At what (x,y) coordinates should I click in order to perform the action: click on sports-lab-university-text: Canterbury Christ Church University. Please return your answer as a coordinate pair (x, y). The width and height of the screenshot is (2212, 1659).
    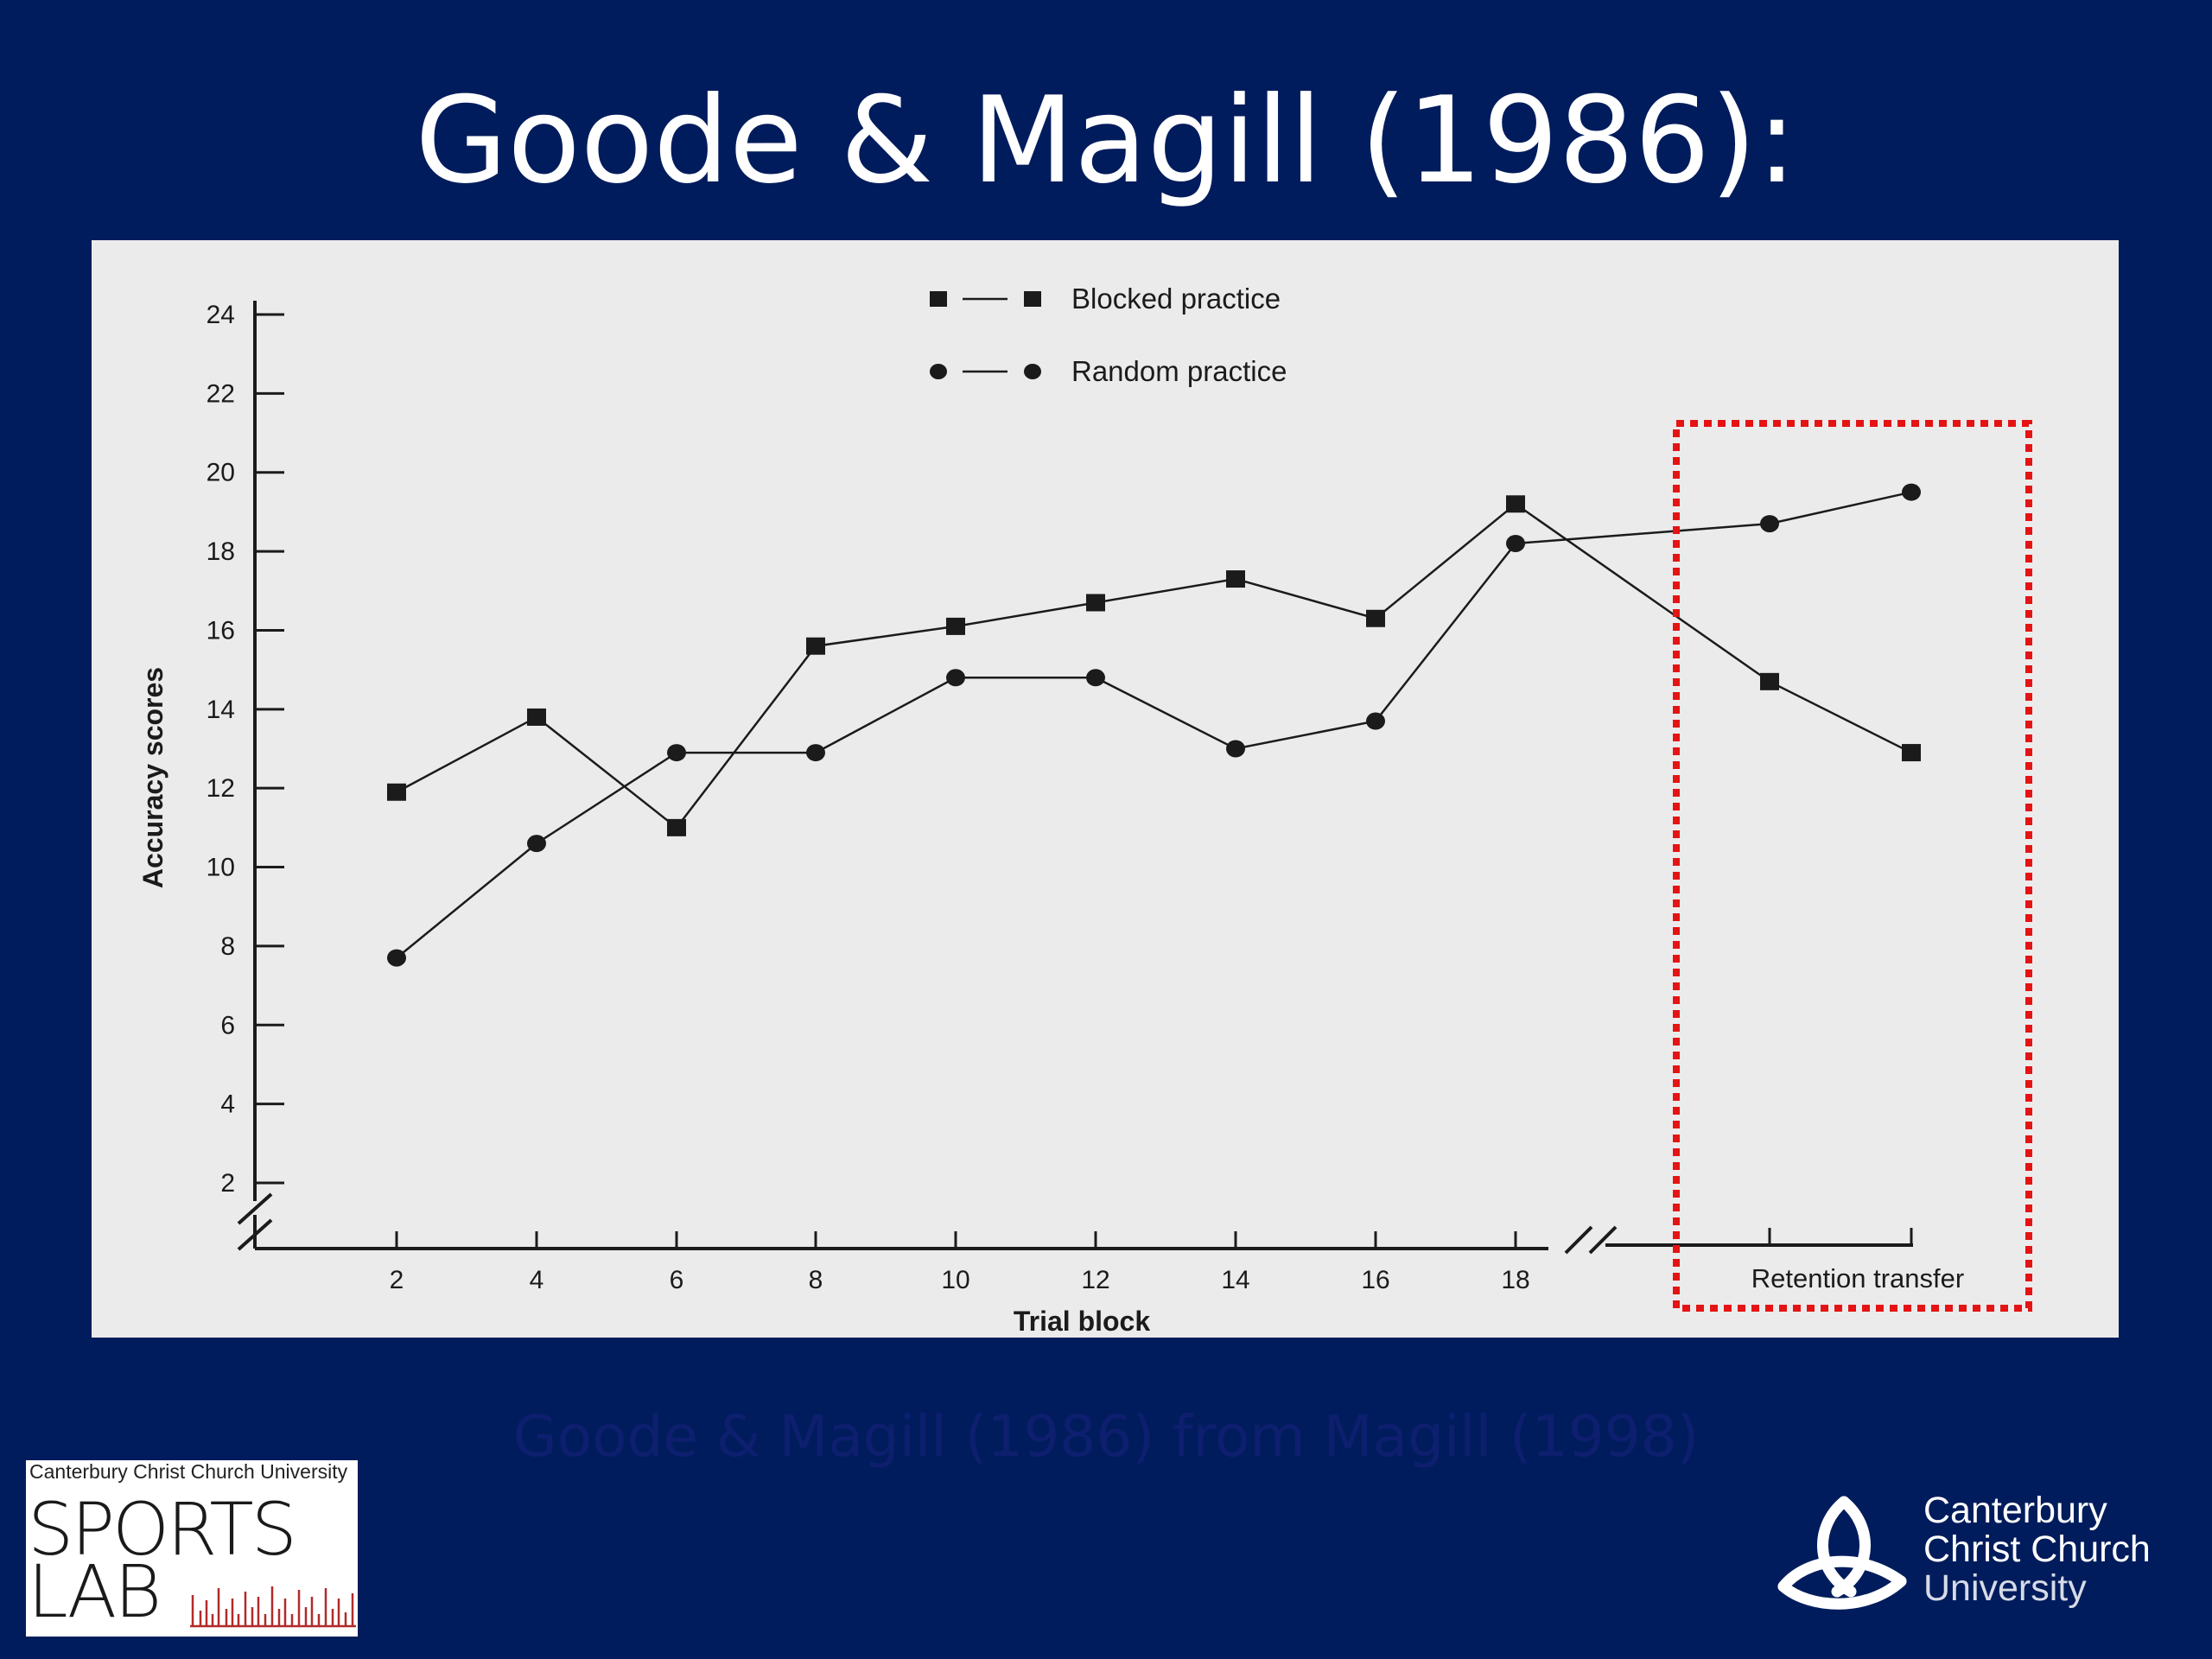
    Looking at the image, I should click on (188, 1471).